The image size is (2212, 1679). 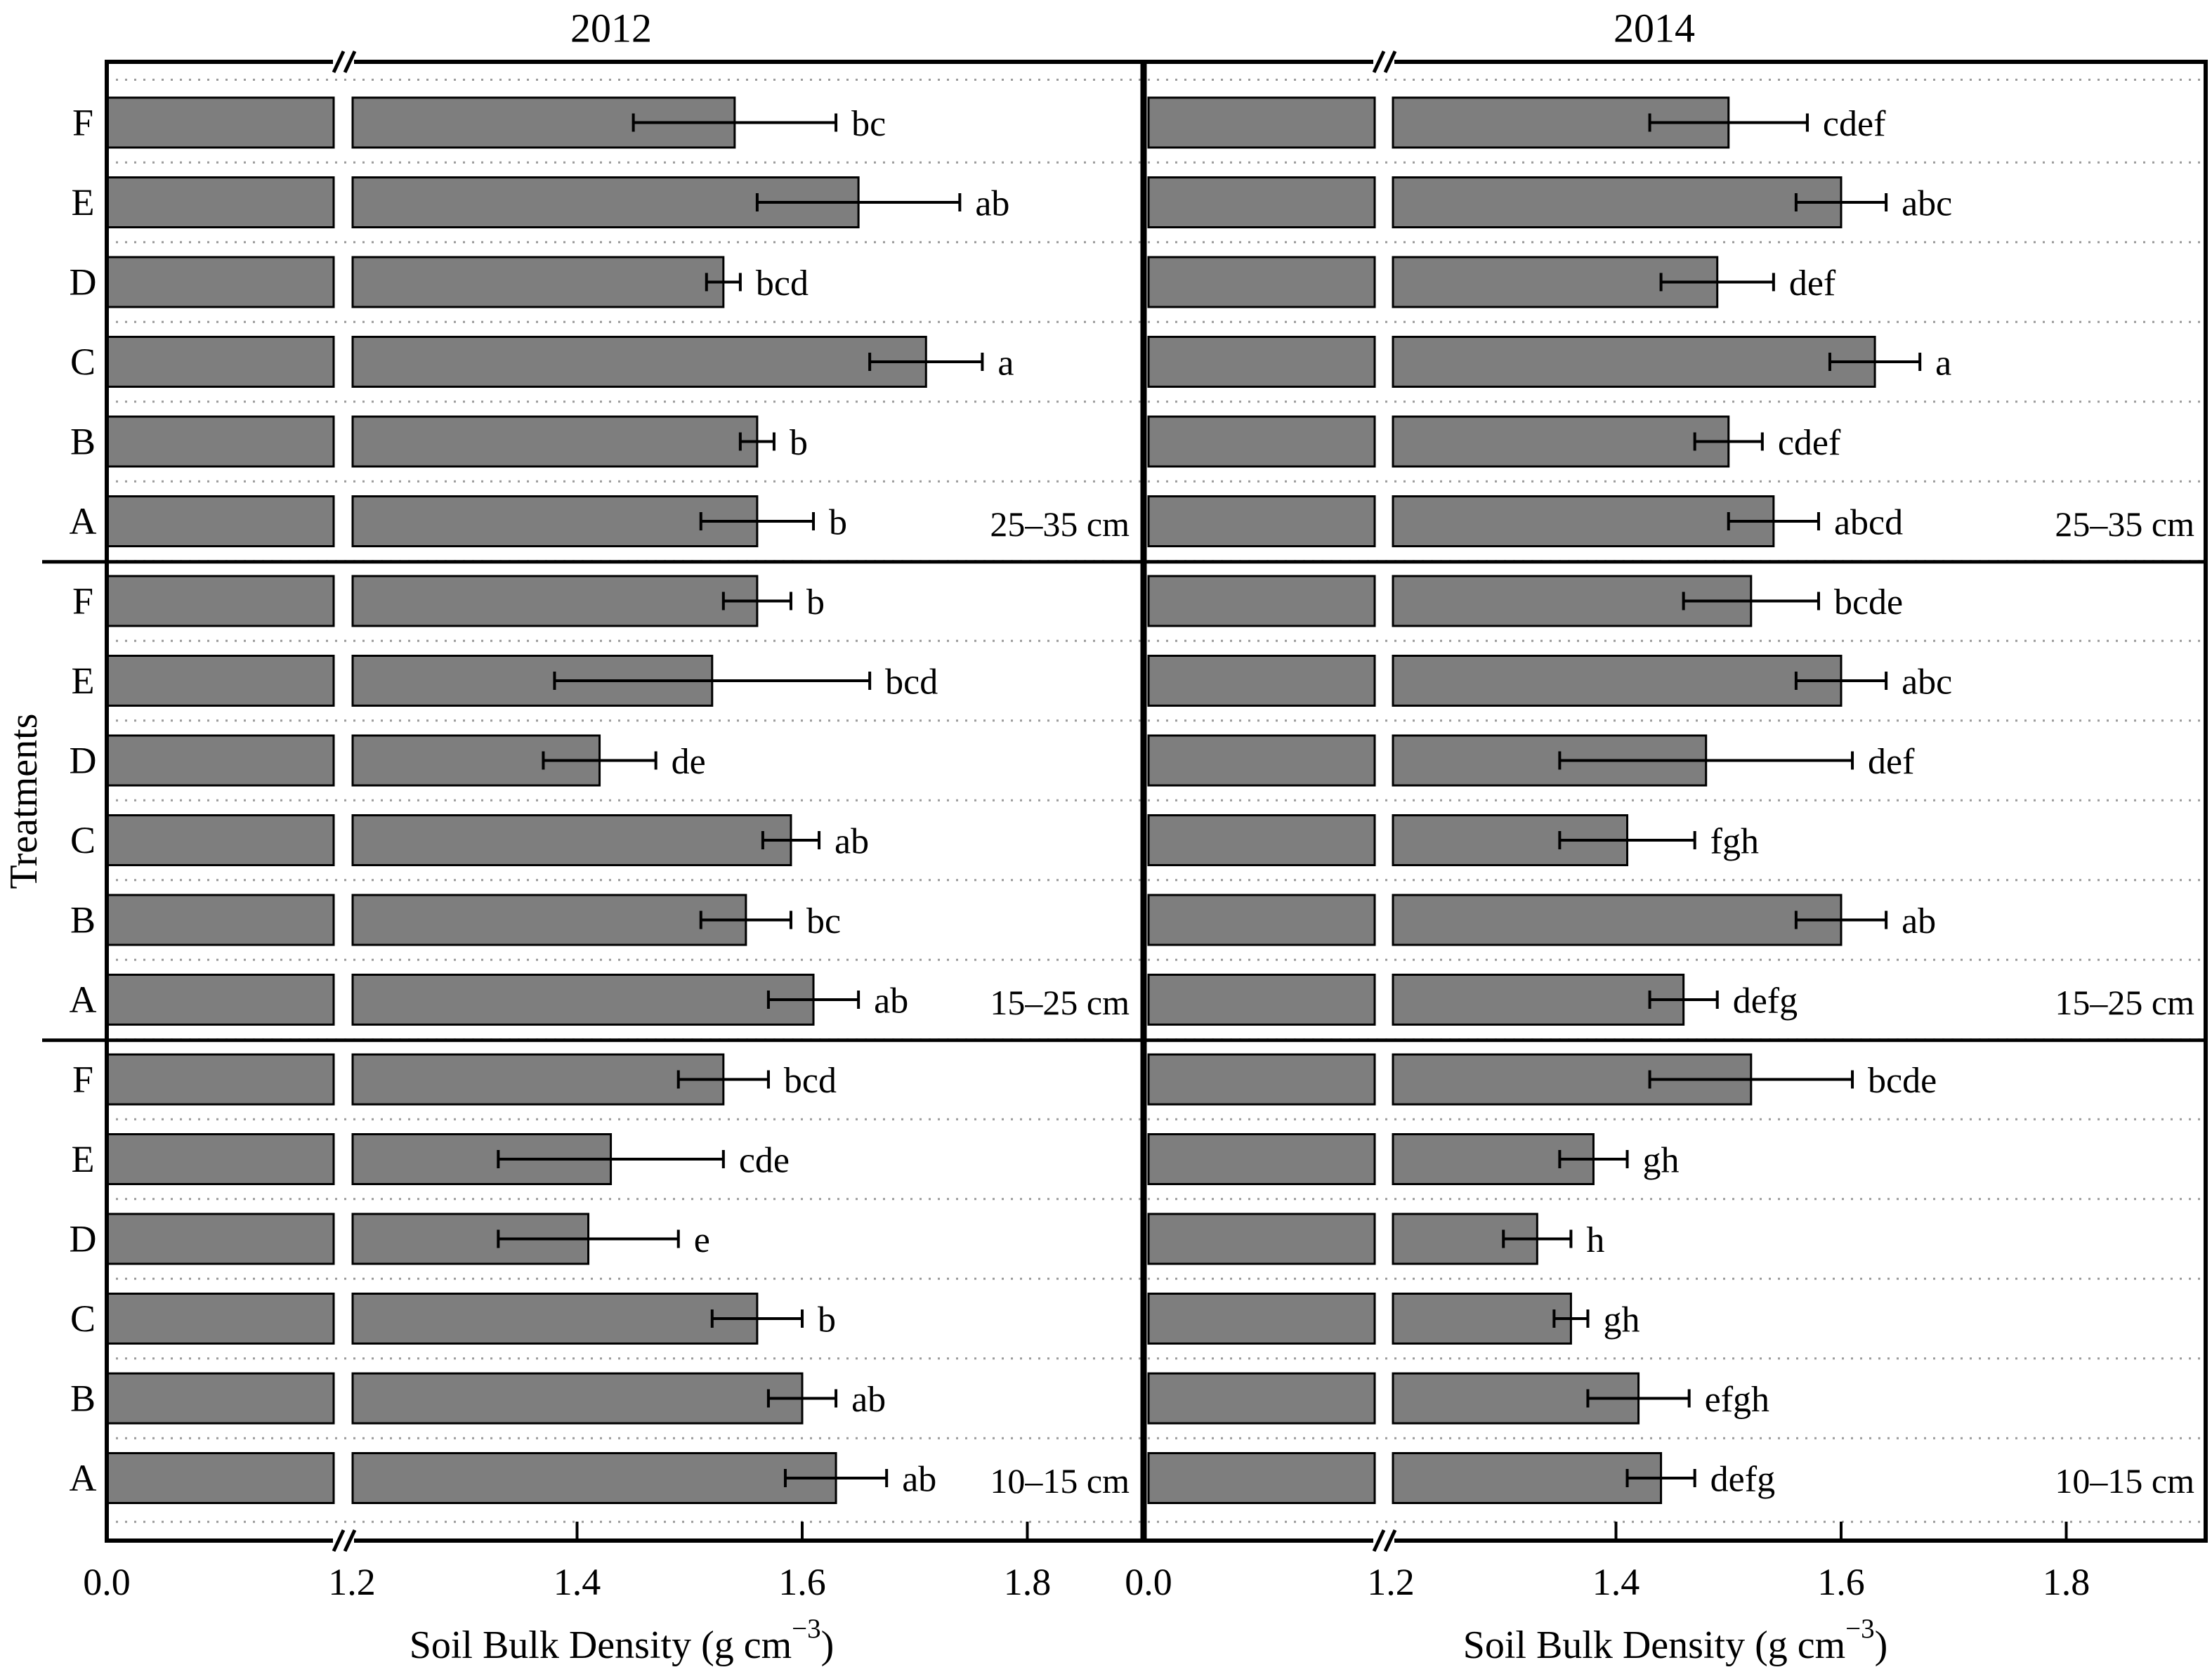 What do you see at coordinates (1809, 443) in the screenshot?
I see `sig-letter-2014-B: cdef` at bounding box center [1809, 443].